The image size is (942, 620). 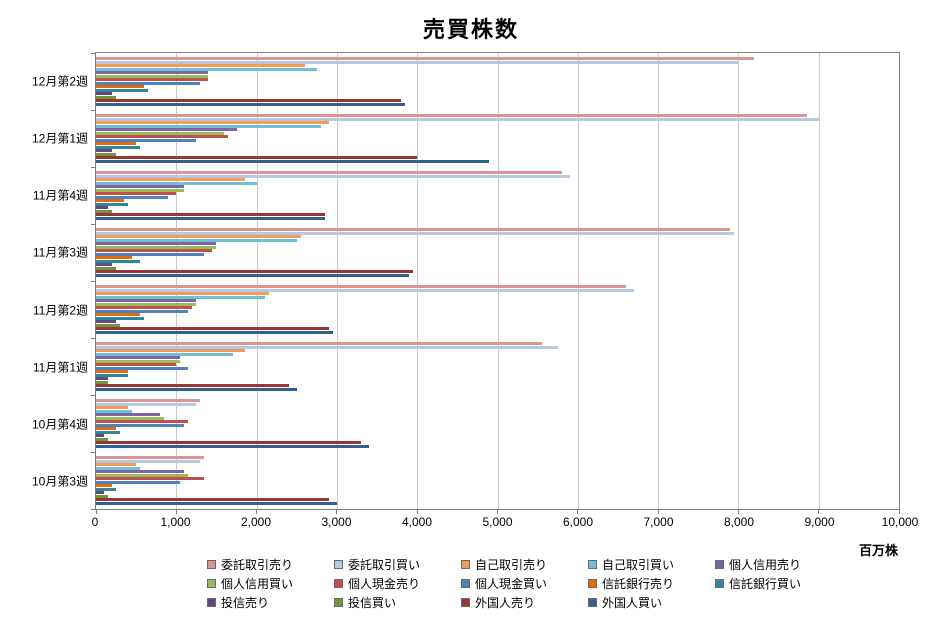 I want to click on y-axis-label: 10月第4週, so click(x=59, y=424).